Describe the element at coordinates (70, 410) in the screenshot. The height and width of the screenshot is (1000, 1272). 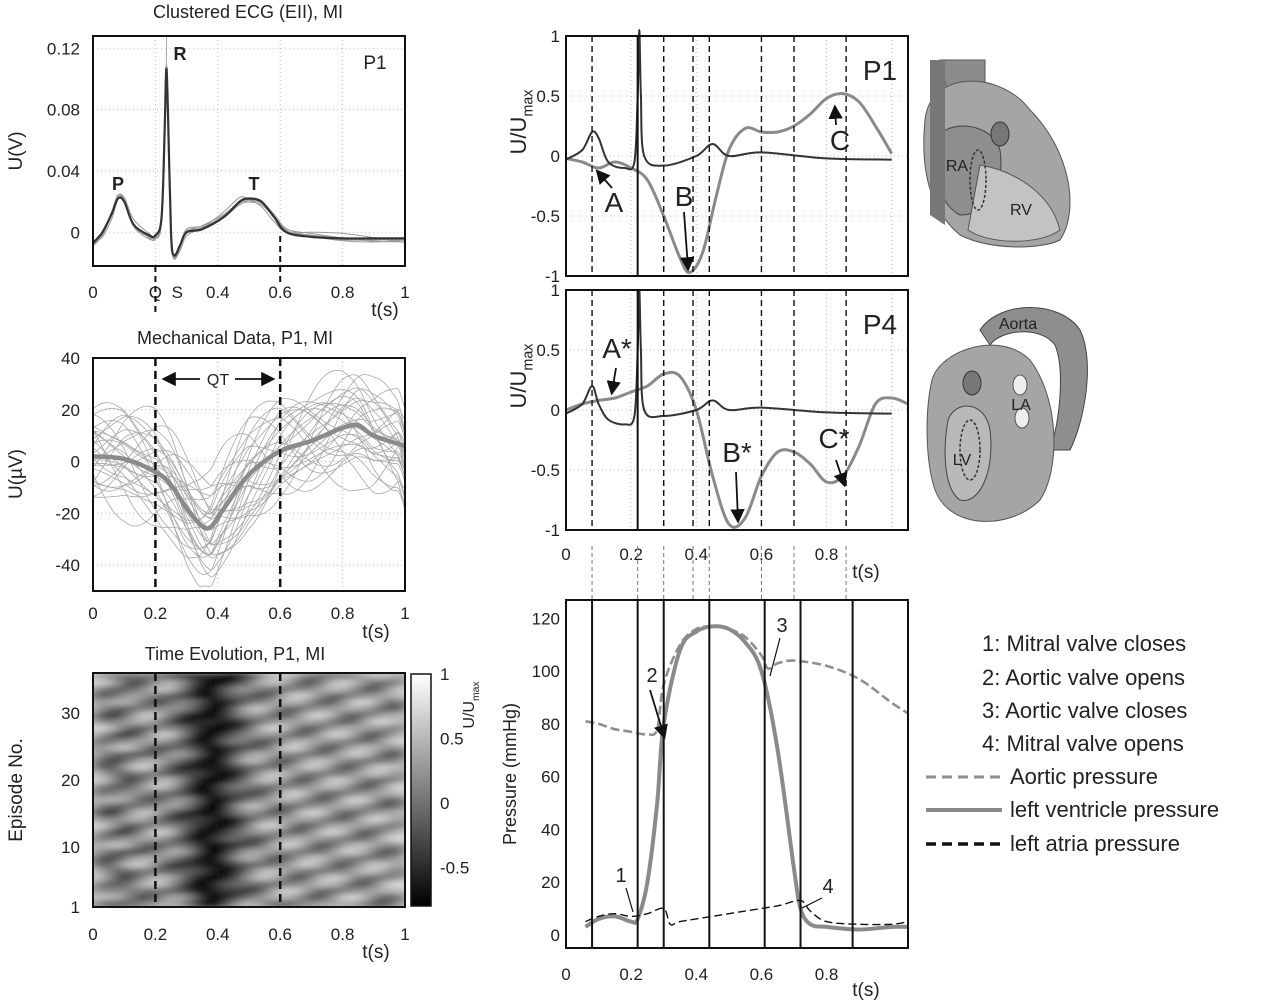
I see `mech-ytick-label: 20` at that location.